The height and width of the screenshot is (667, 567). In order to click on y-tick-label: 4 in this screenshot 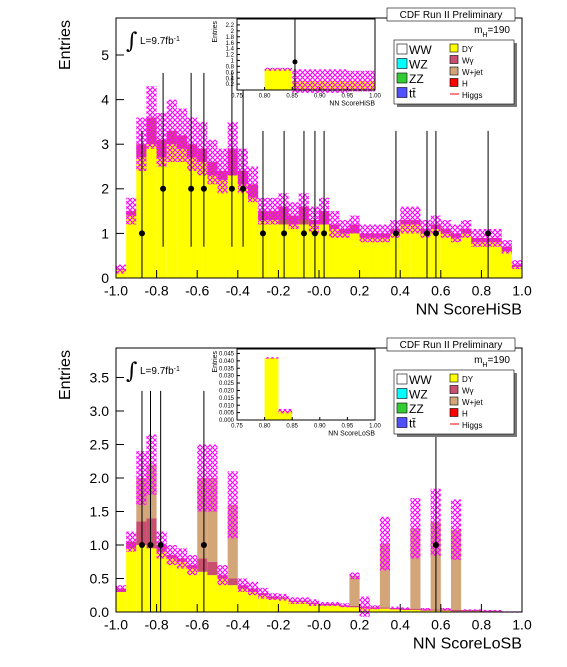, I will do `click(105, 100)`.